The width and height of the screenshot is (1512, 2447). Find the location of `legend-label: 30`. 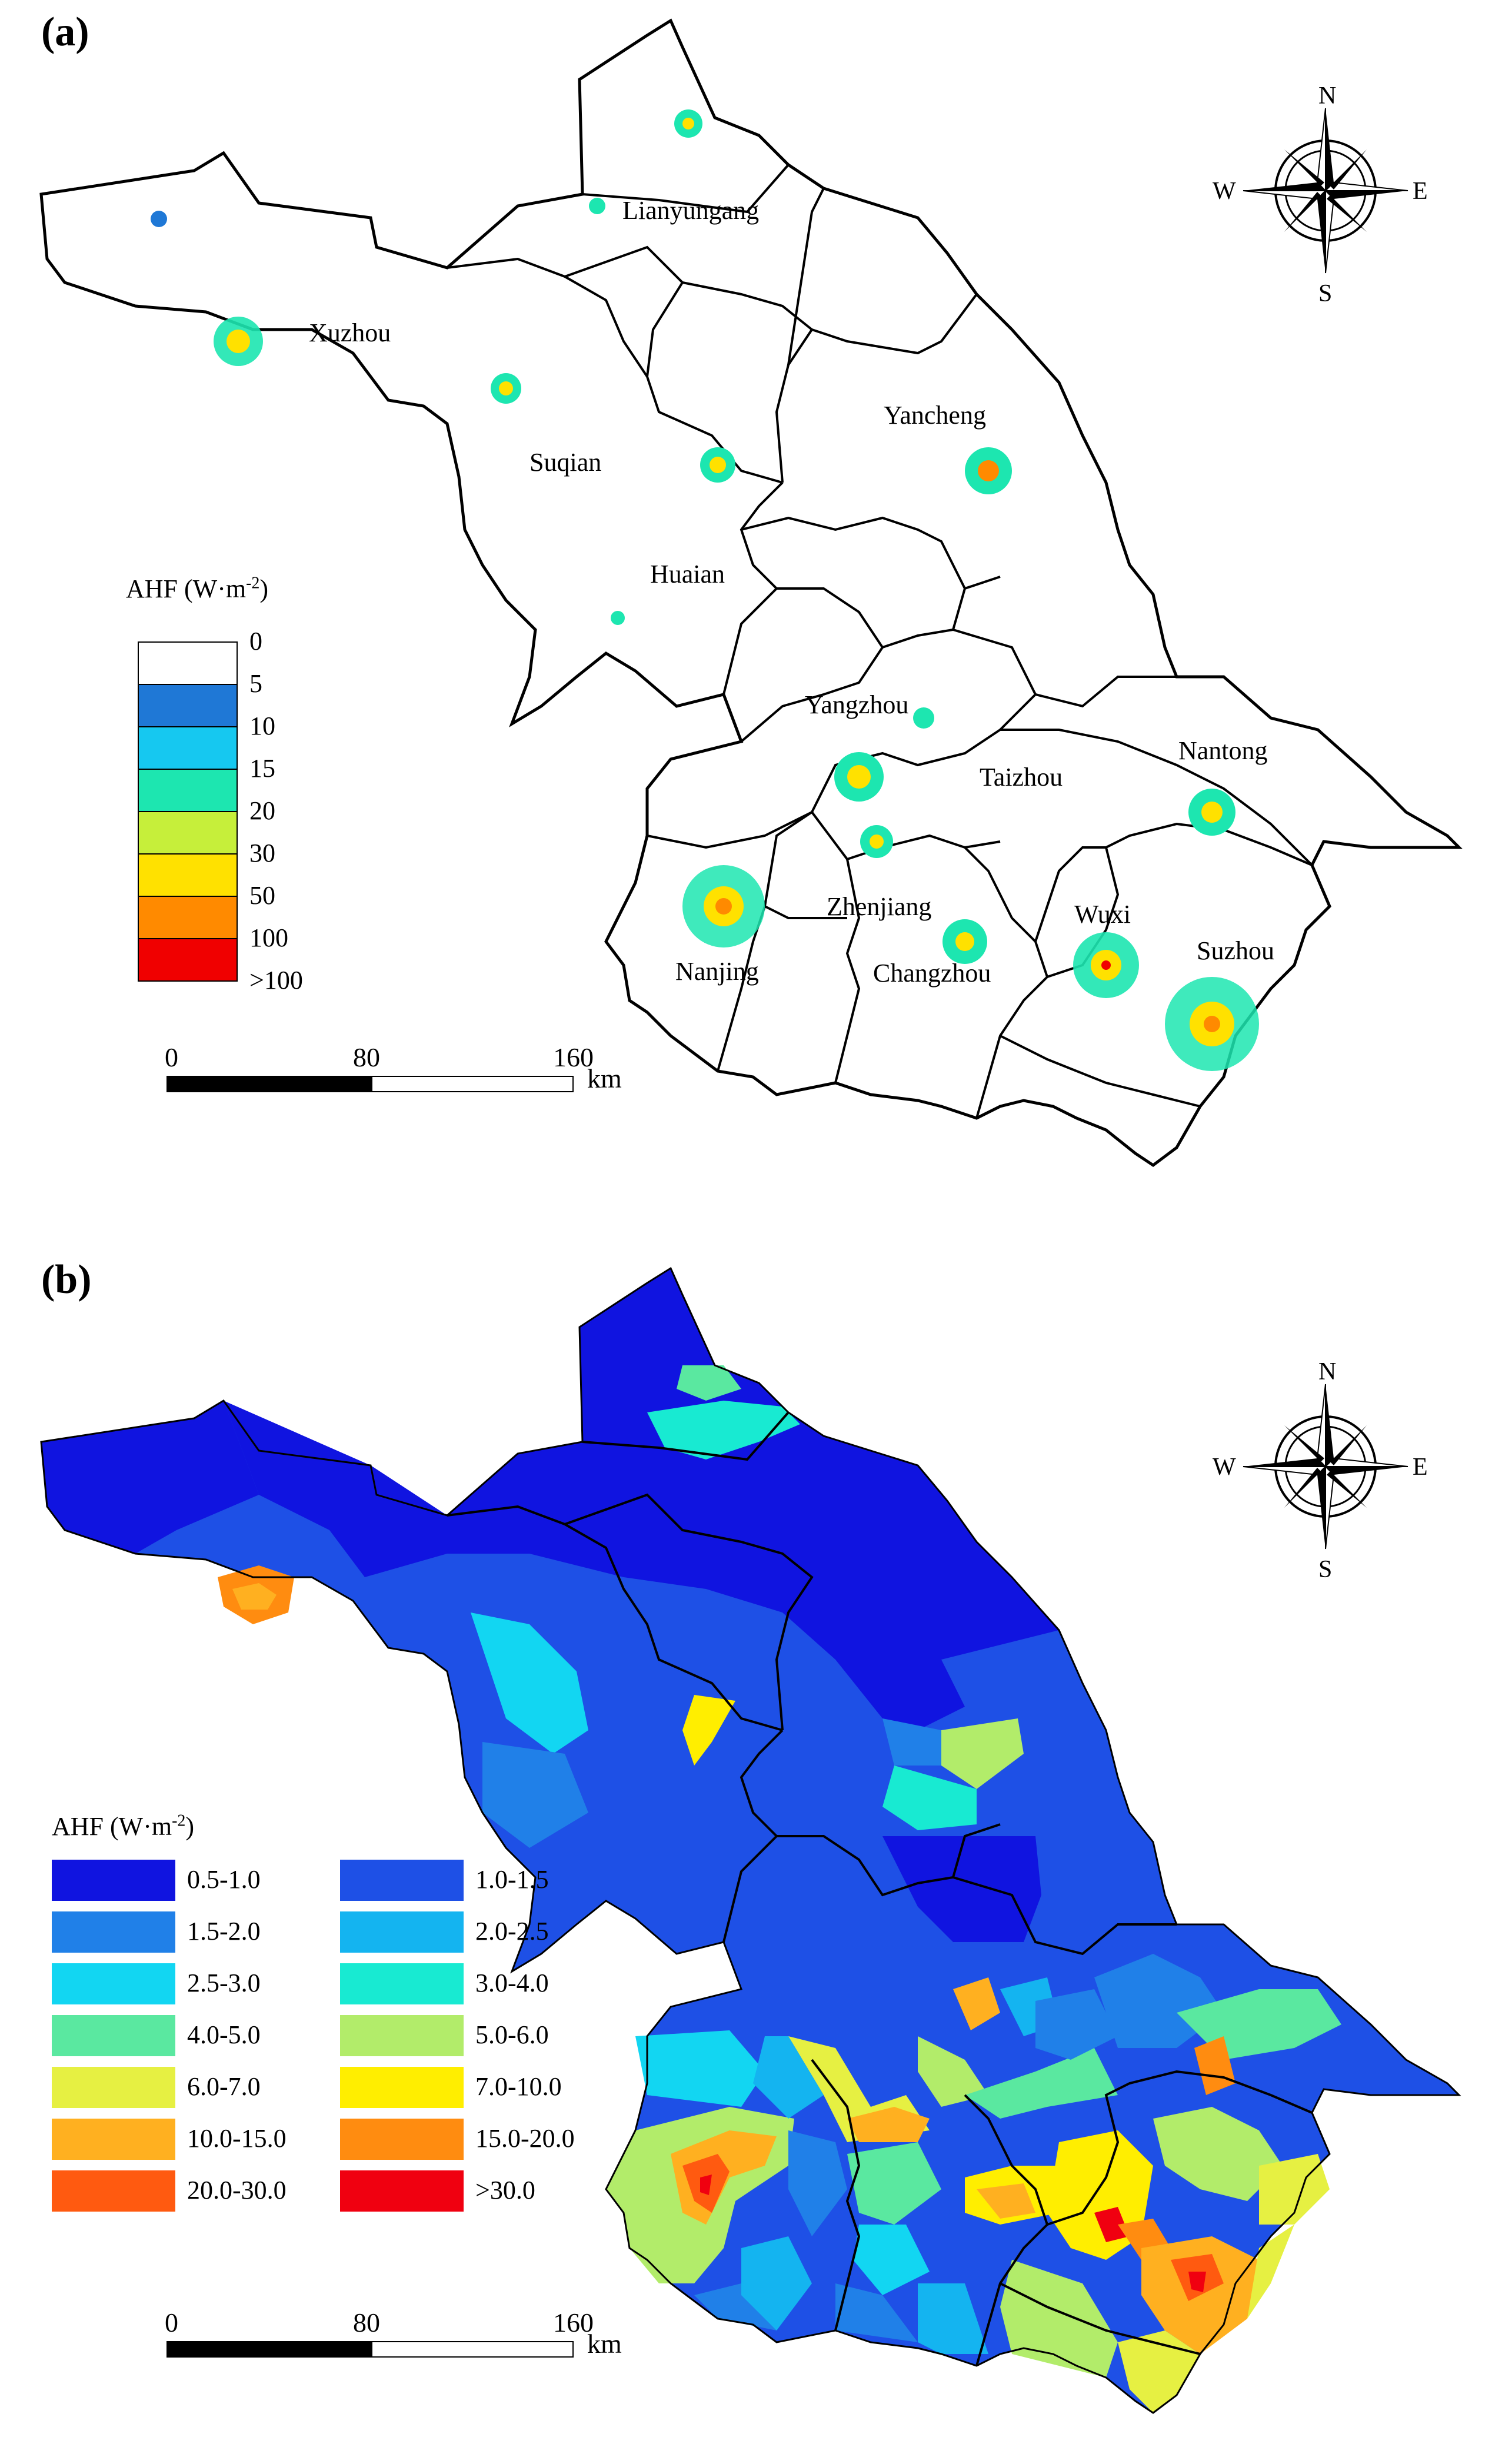

legend-label: 30 is located at coordinates (262, 853).